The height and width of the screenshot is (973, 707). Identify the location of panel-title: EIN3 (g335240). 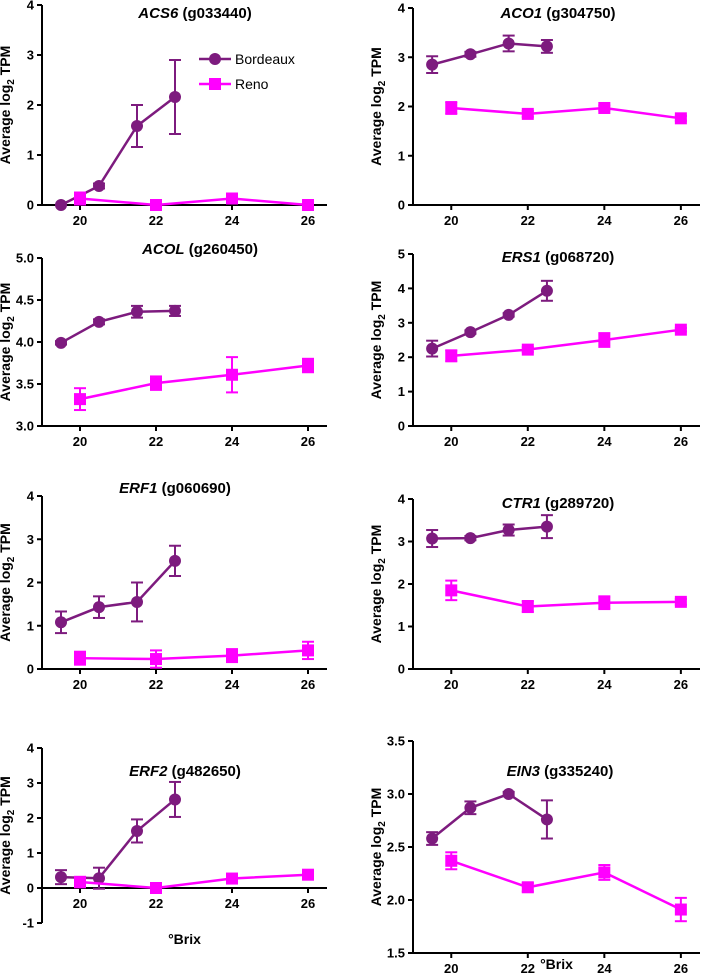
(560, 771).